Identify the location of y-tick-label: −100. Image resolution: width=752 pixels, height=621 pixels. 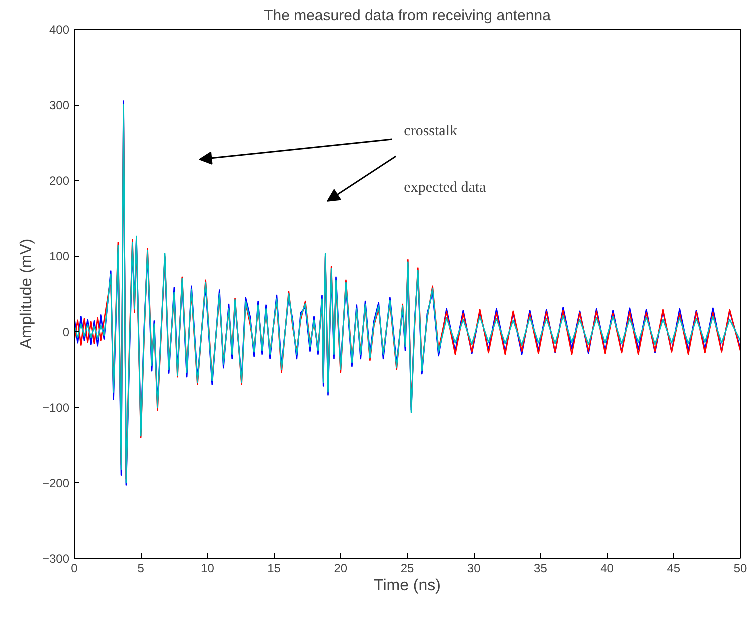
(56, 407).